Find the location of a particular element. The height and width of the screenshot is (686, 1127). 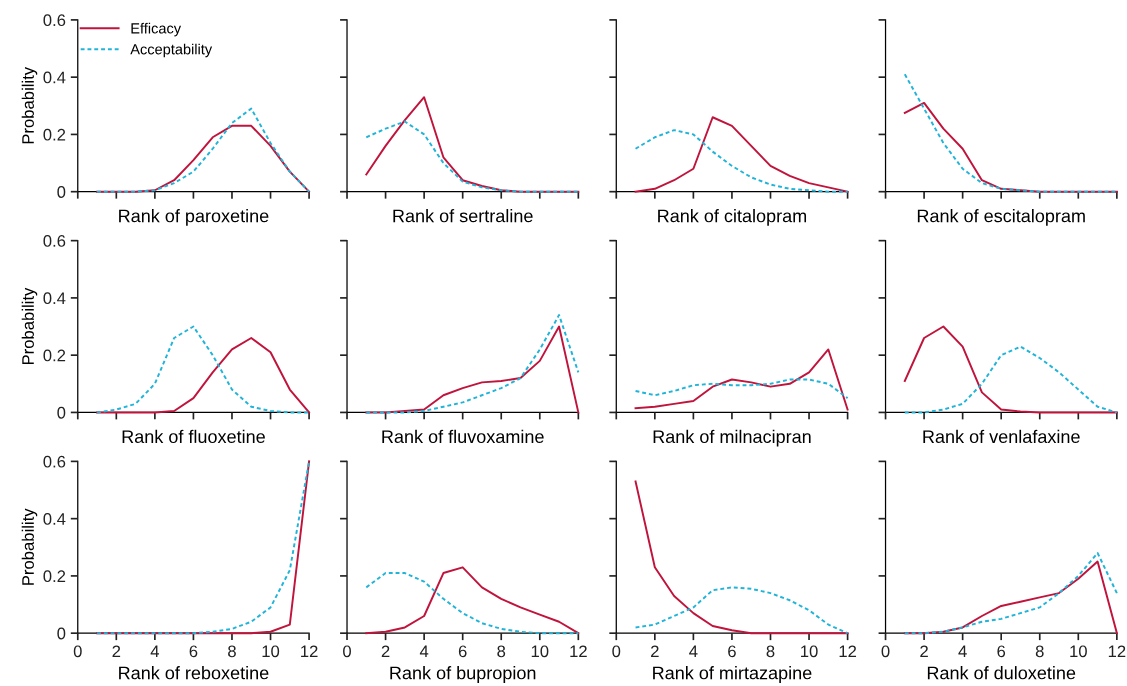

x-axis-title: Rank of venlafaxine is located at coordinates (1001, 436).